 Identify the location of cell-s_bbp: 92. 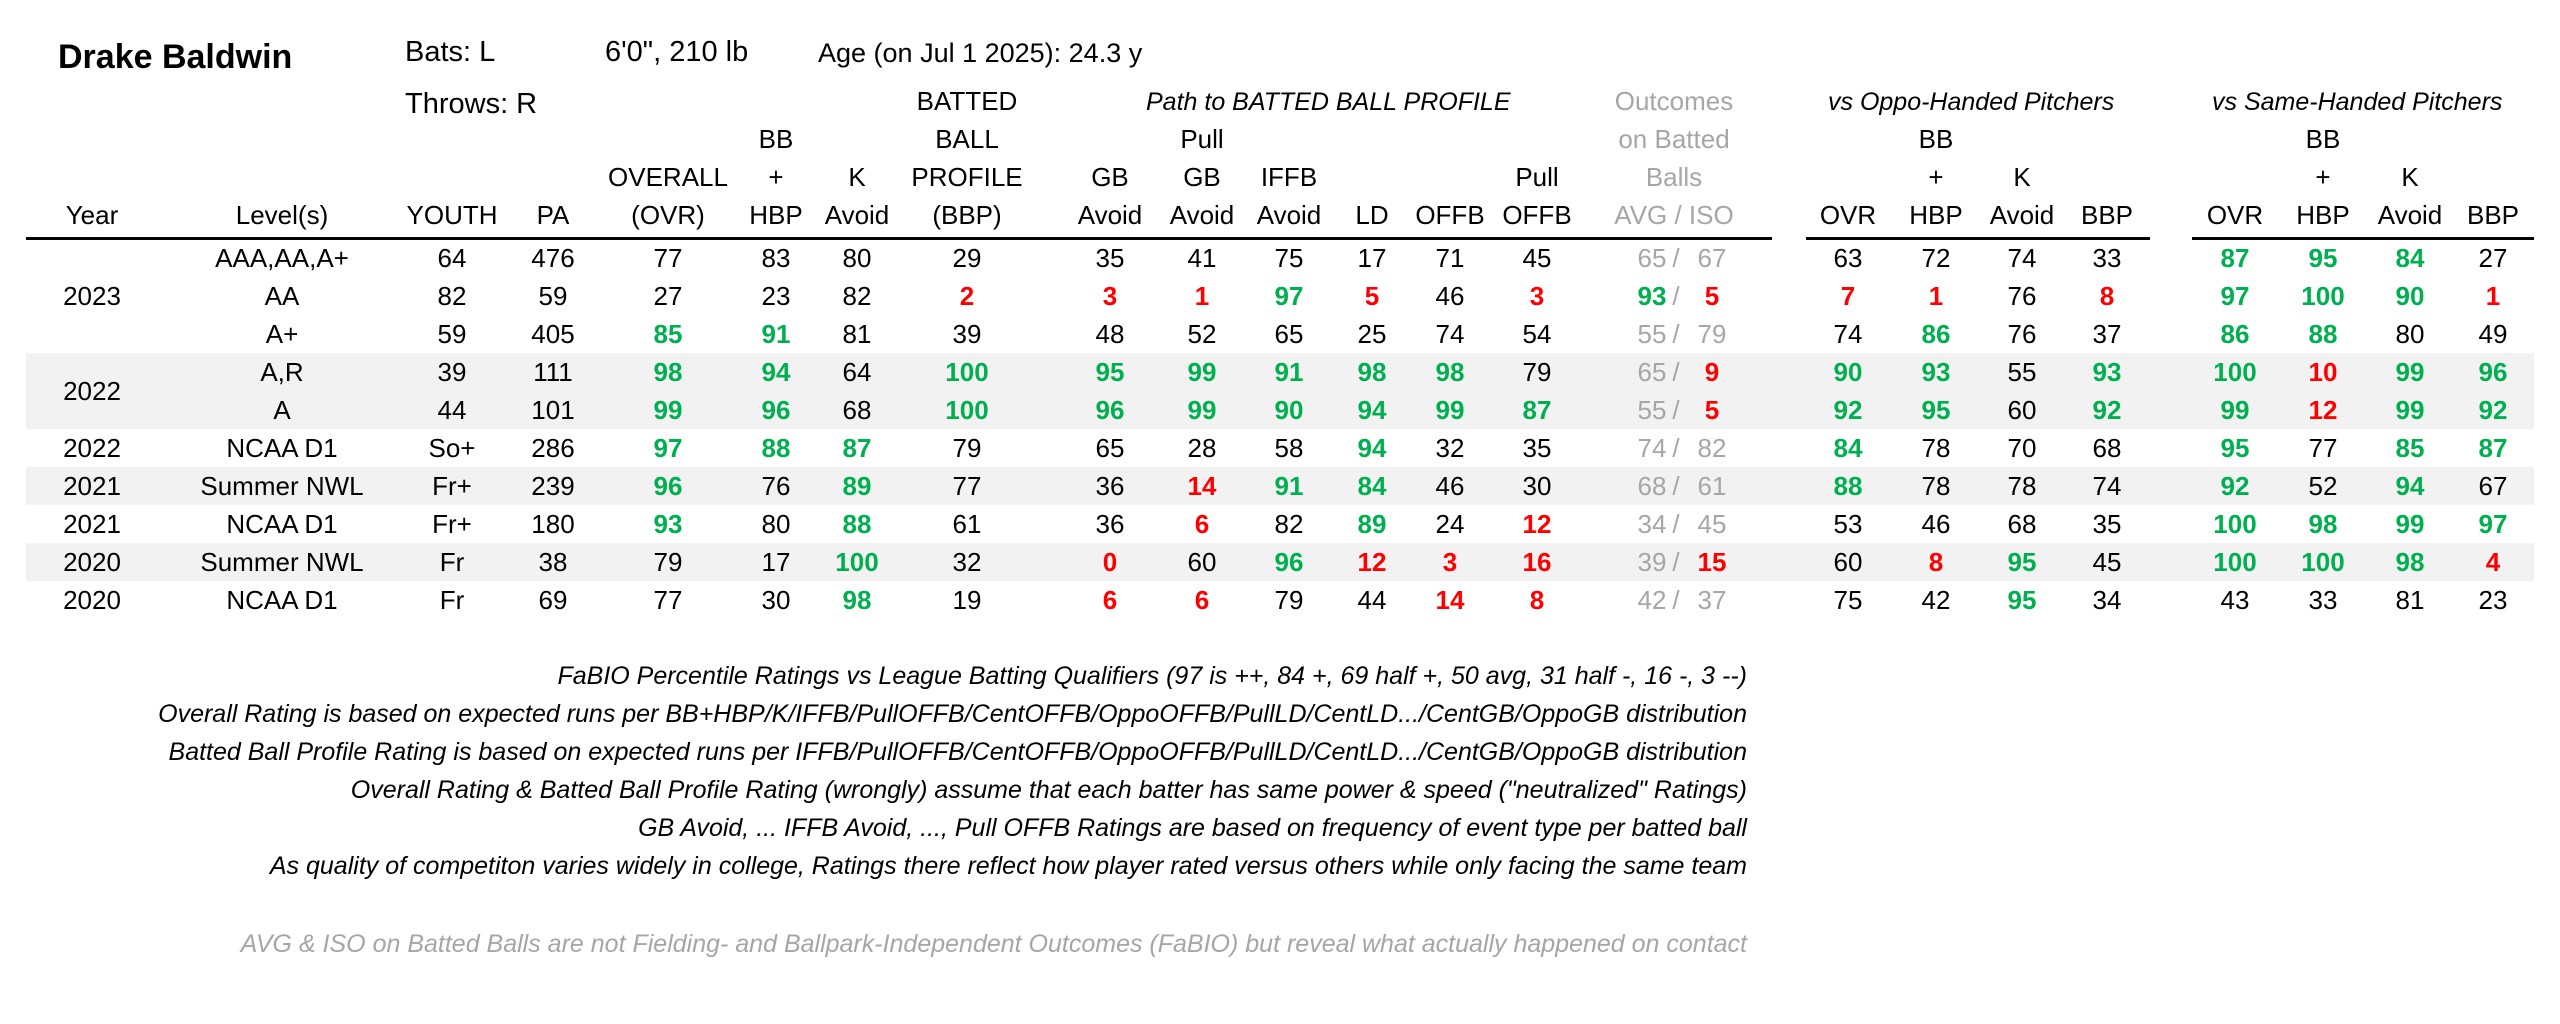
(2493, 410).